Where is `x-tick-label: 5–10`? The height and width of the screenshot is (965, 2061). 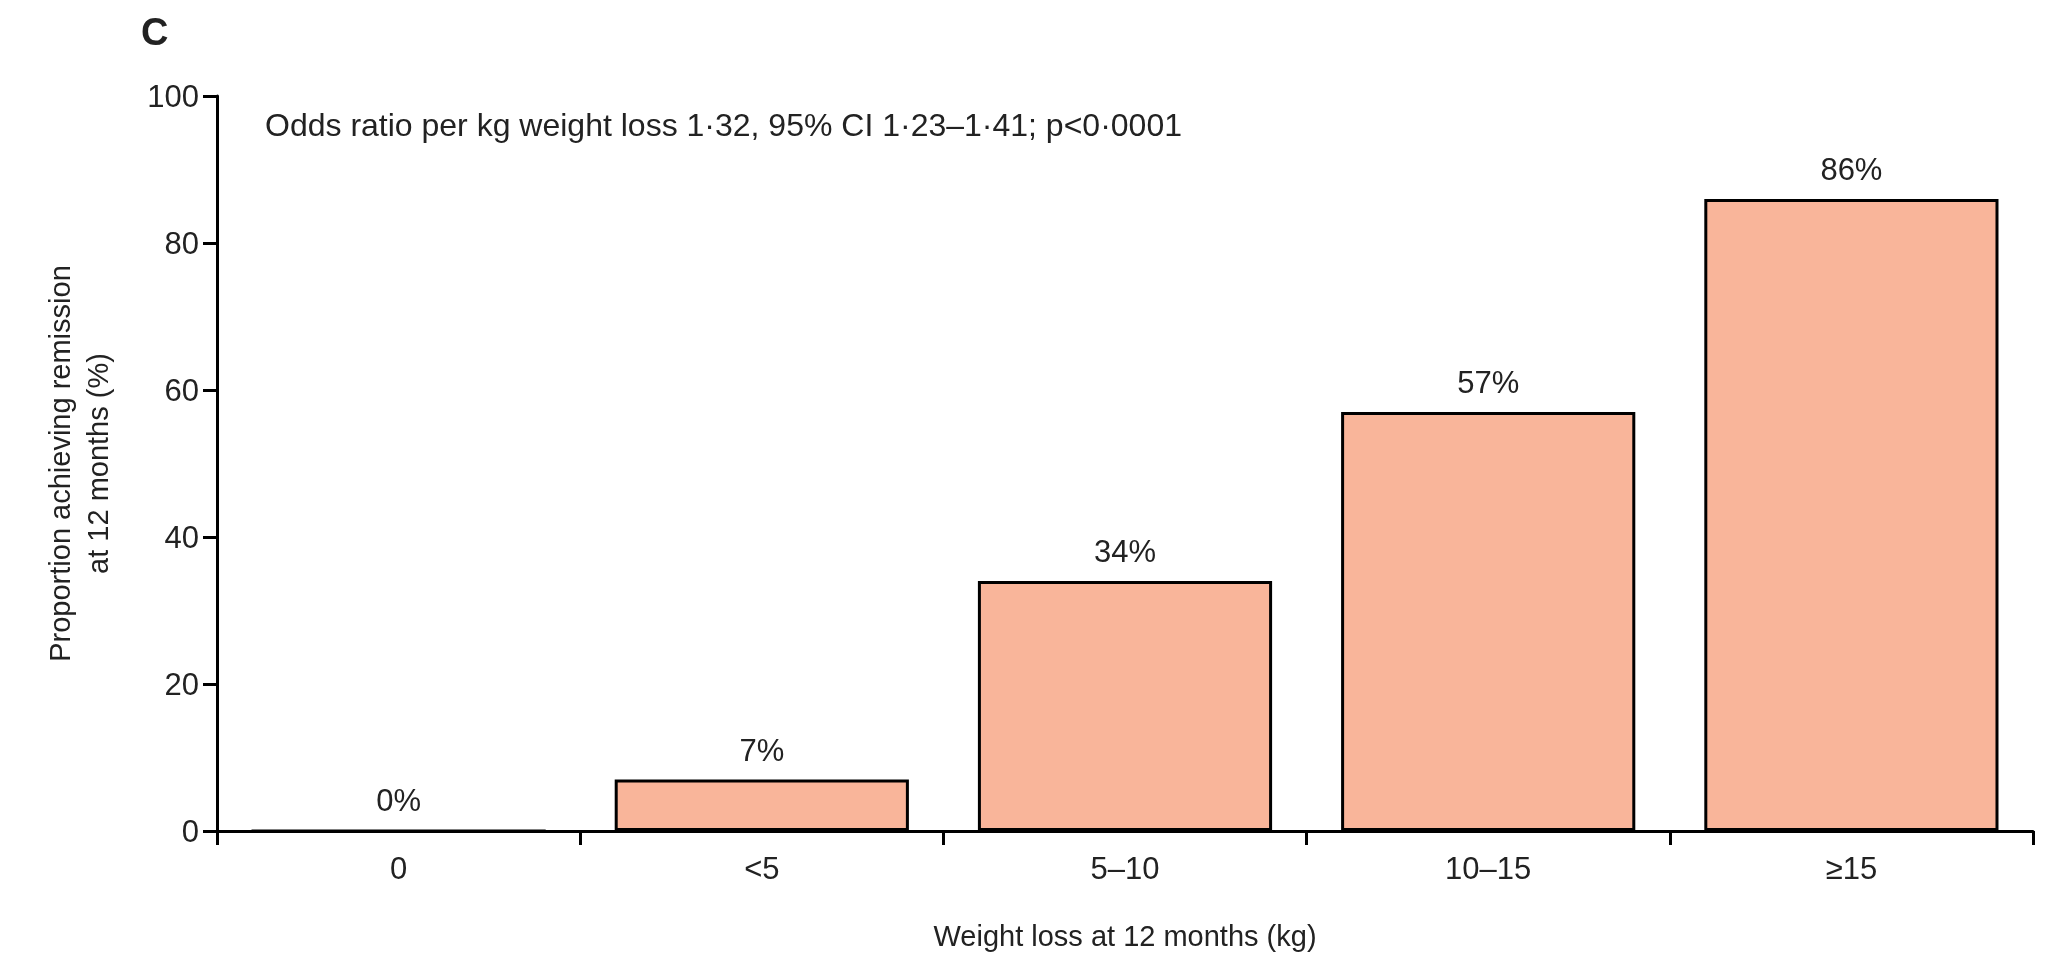
x-tick-label: 5–10 is located at coordinates (1125, 868).